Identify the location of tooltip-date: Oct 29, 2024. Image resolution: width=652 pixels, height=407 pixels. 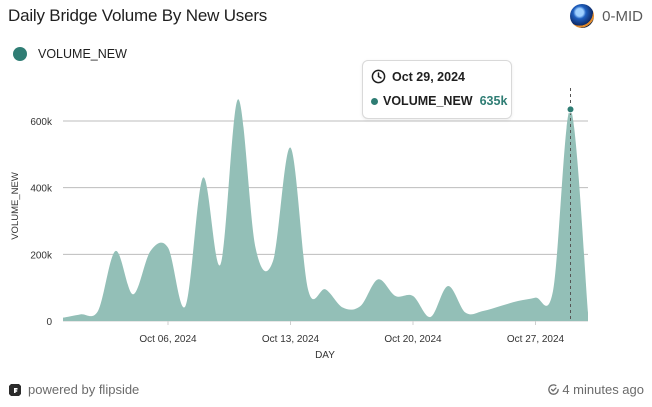
(428, 76).